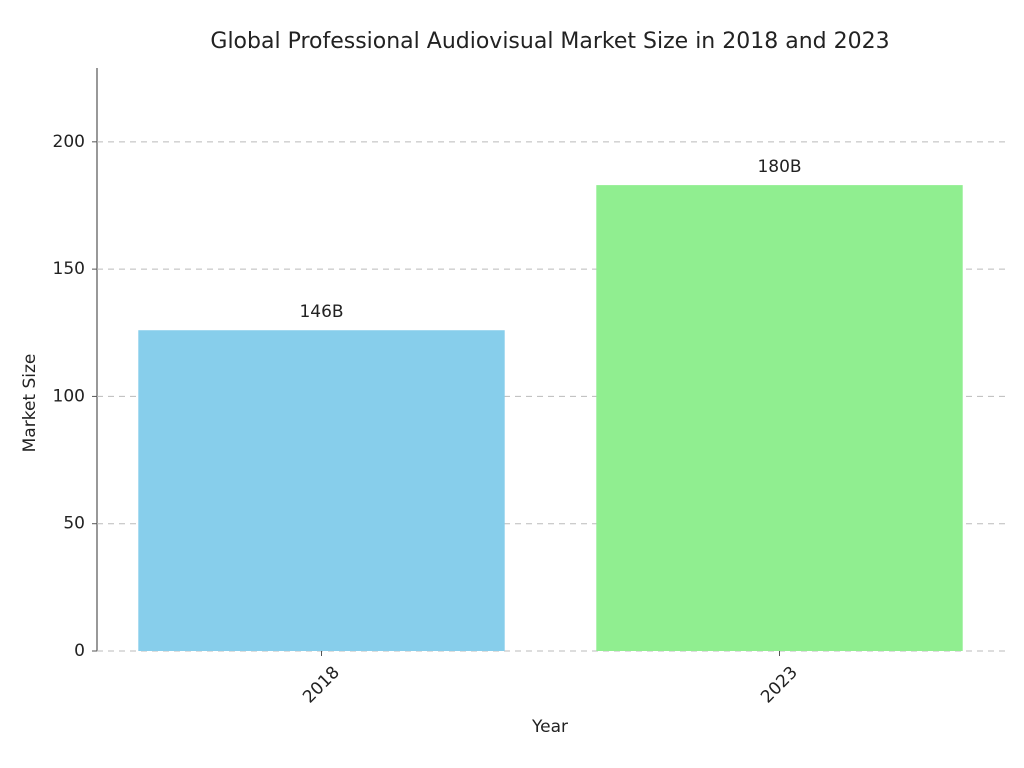  I want to click on bar-annotation: 146B, so click(321, 312).